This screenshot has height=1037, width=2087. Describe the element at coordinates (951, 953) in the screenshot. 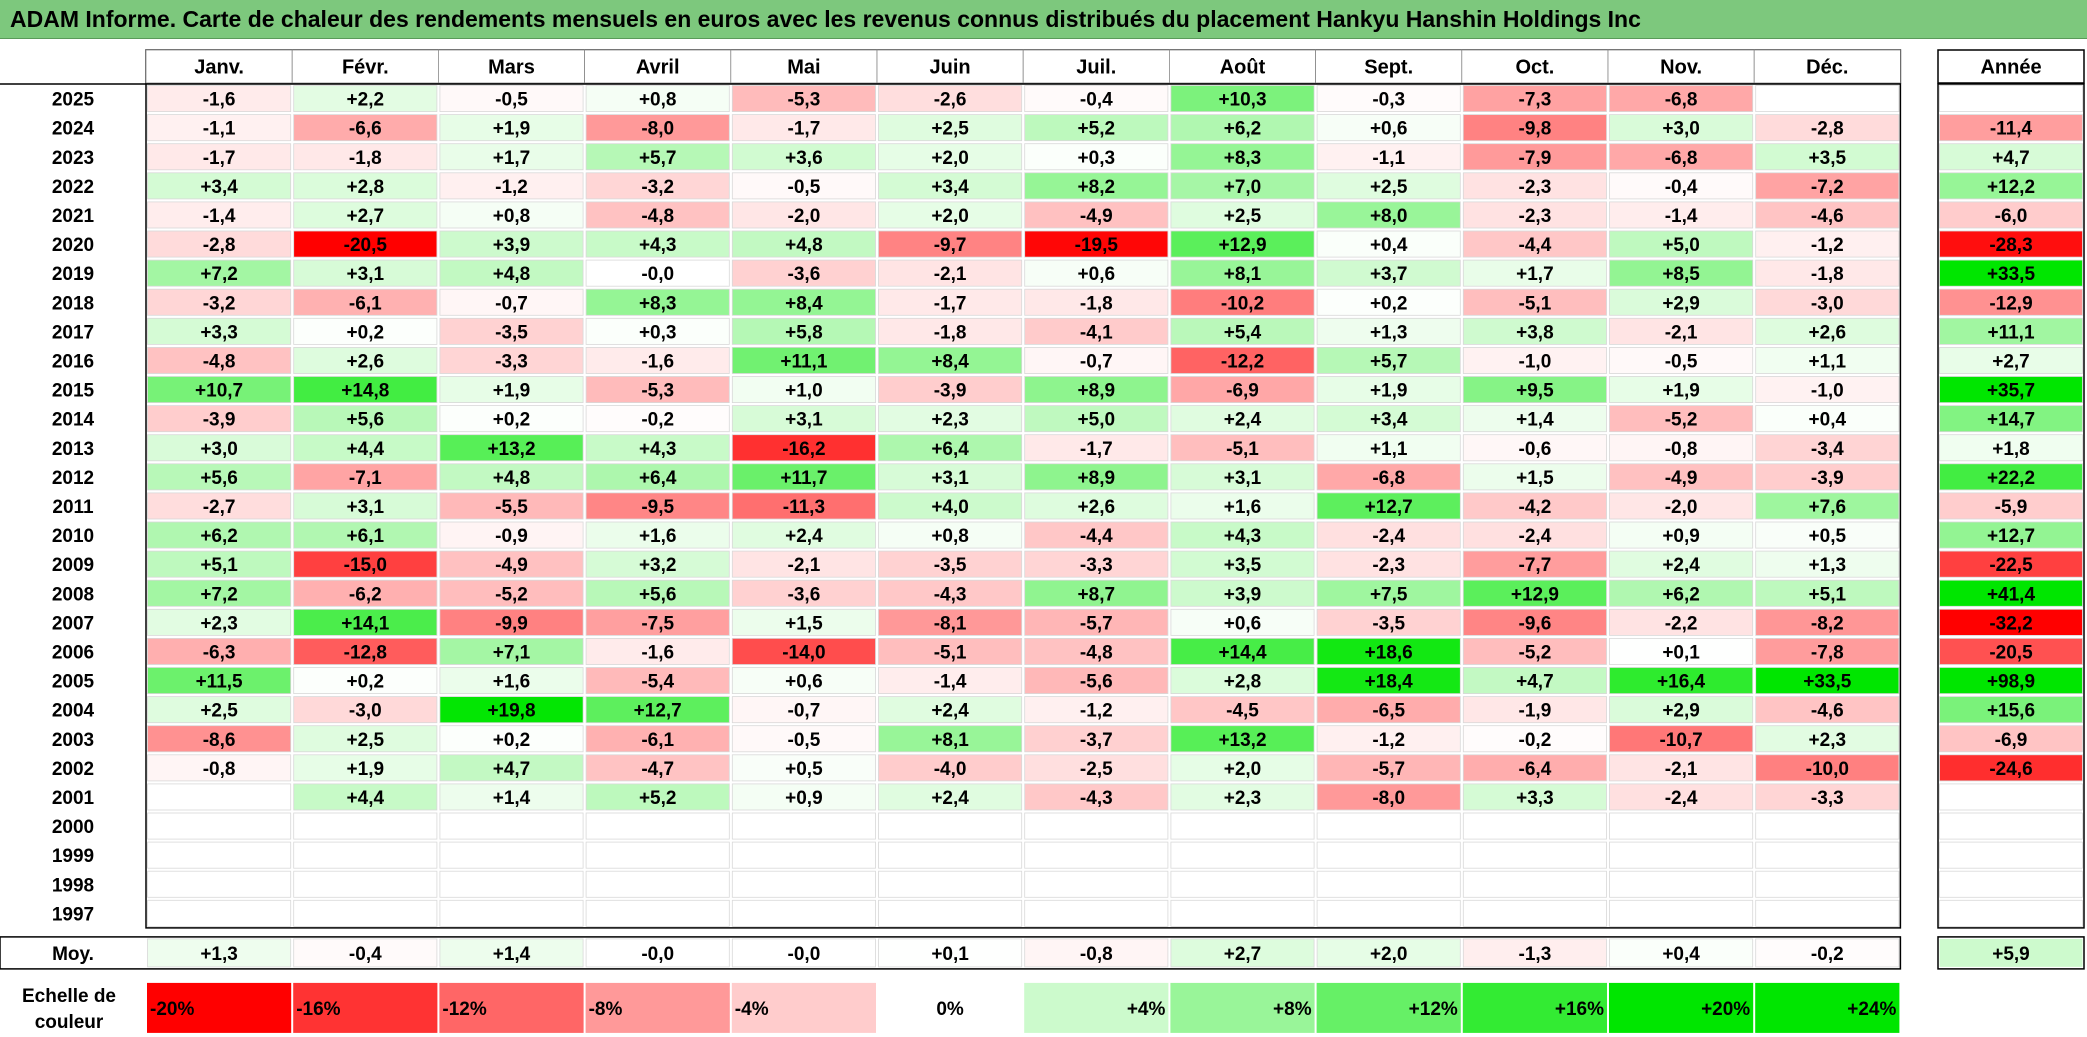

I see `average-row-border` at that location.